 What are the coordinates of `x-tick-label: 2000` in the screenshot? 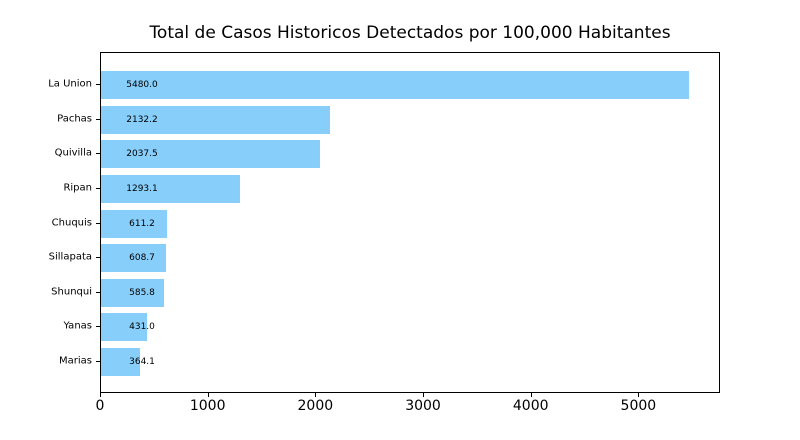 It's located at (315, 406).